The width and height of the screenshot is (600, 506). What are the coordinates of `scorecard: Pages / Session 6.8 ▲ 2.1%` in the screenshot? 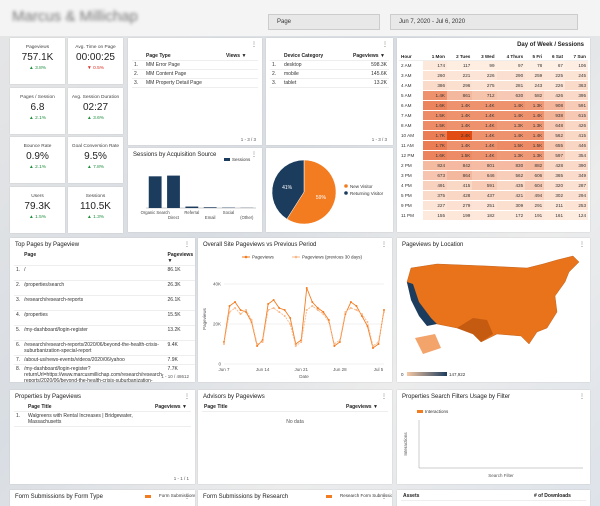 It's located at (37, 110).